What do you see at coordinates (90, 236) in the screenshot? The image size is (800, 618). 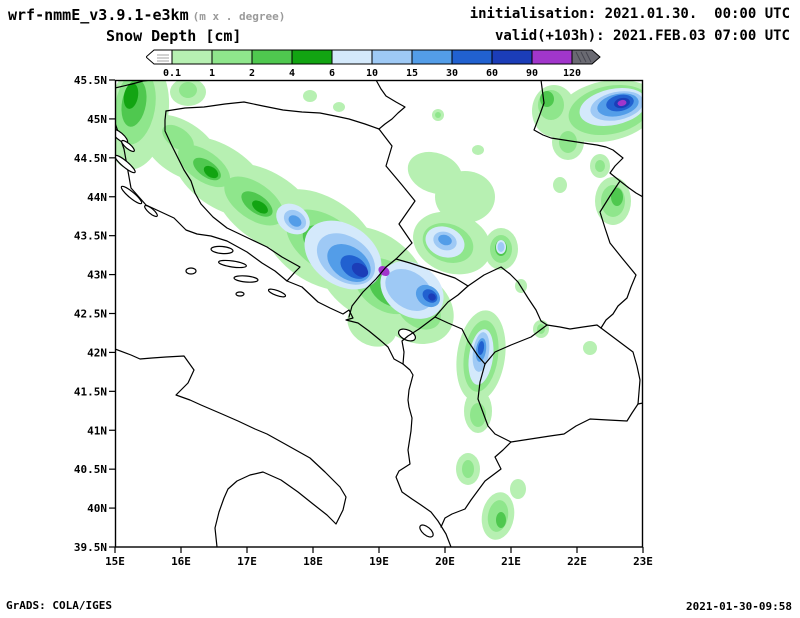 I see `y-tick-label: 43.5N` at bounding box center [90, 236].